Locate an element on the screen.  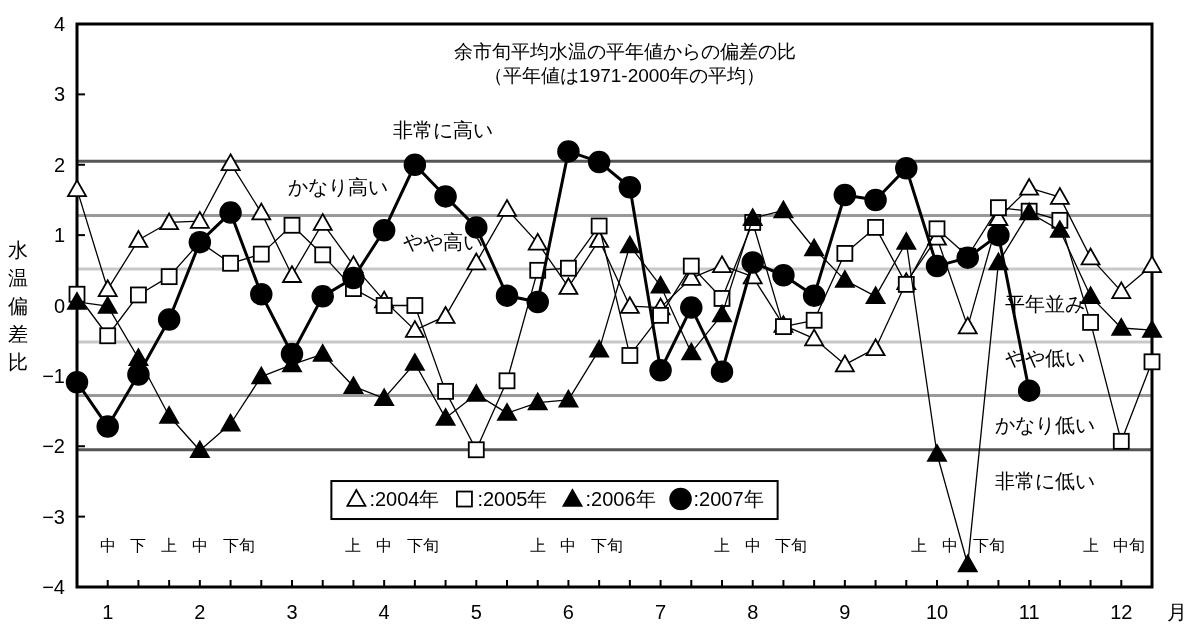
y-tick-label: 0 is located at coordinates (59, 305).